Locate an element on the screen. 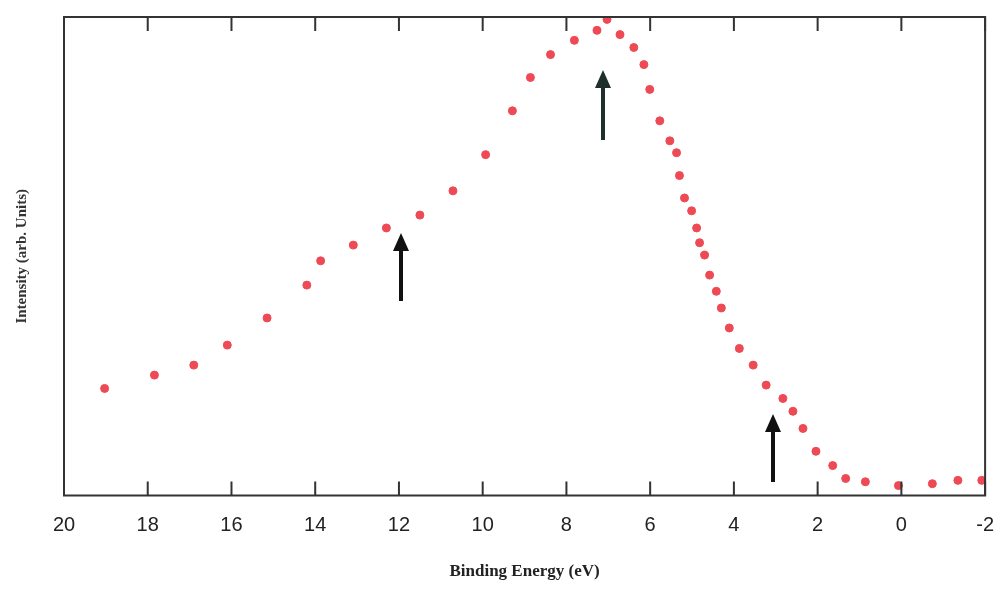  x-axis-title: Binding Energy (eV) is located at coordinates (524, 571).